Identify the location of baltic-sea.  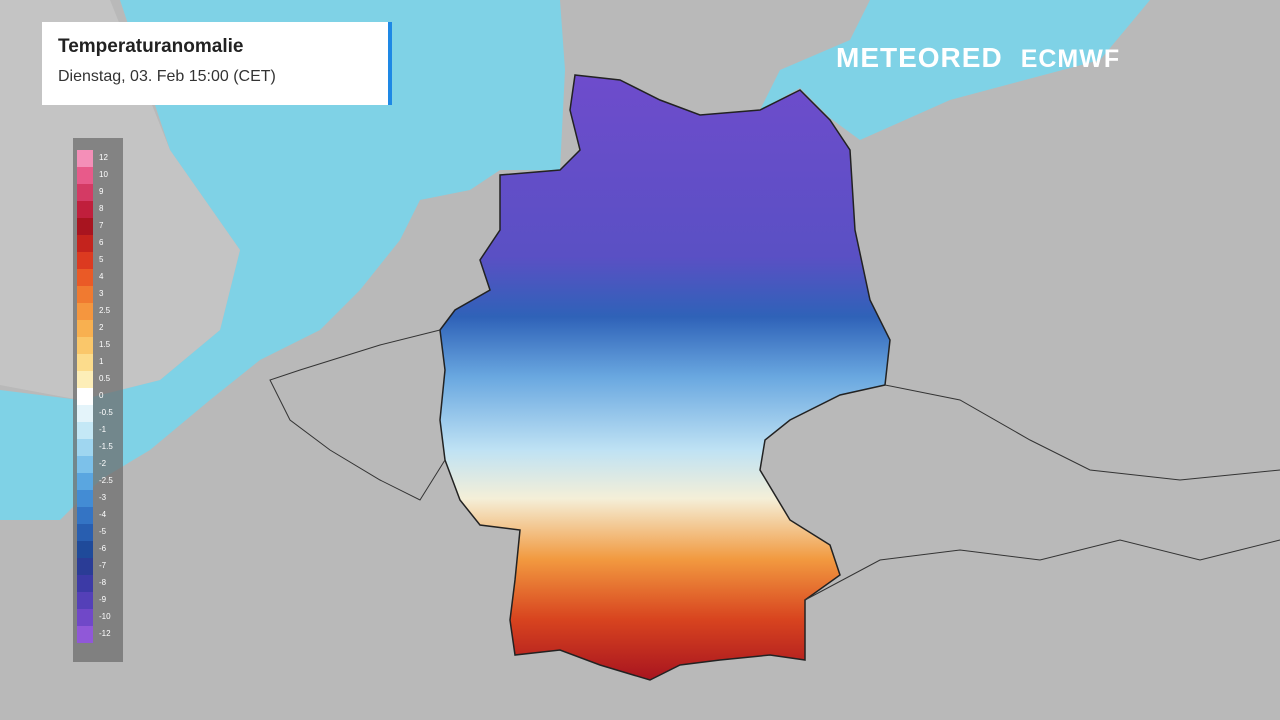
(955, 70).